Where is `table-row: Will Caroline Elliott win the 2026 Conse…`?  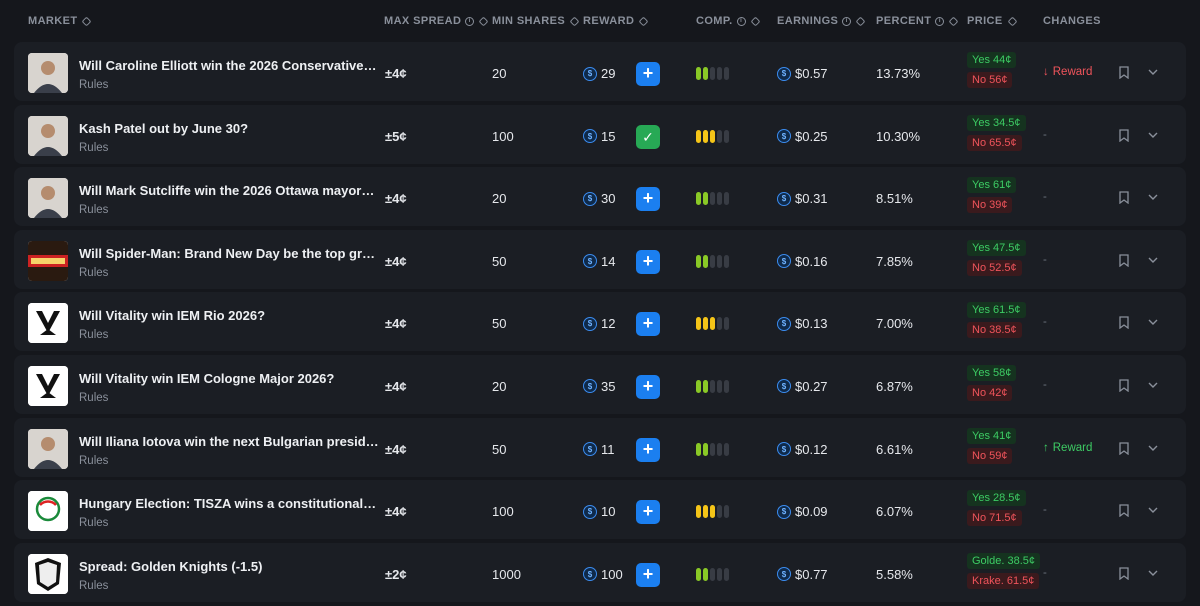
table-row: Will Caroline Elliott win the 2026 Conse… is located at coordinates (600, 71).